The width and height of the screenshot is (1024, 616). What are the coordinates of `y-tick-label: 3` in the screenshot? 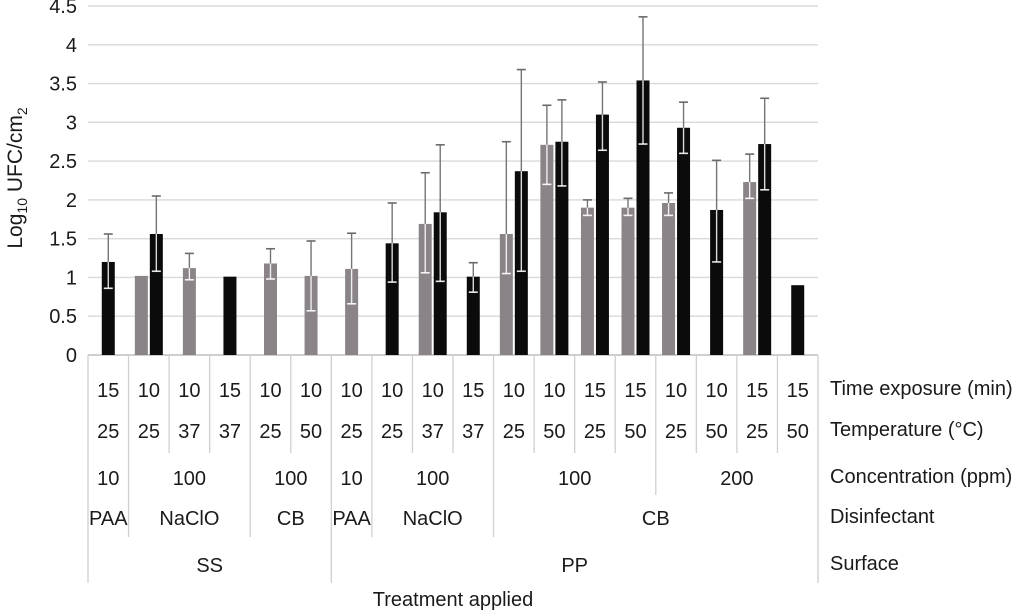 It's located at (71, 123).